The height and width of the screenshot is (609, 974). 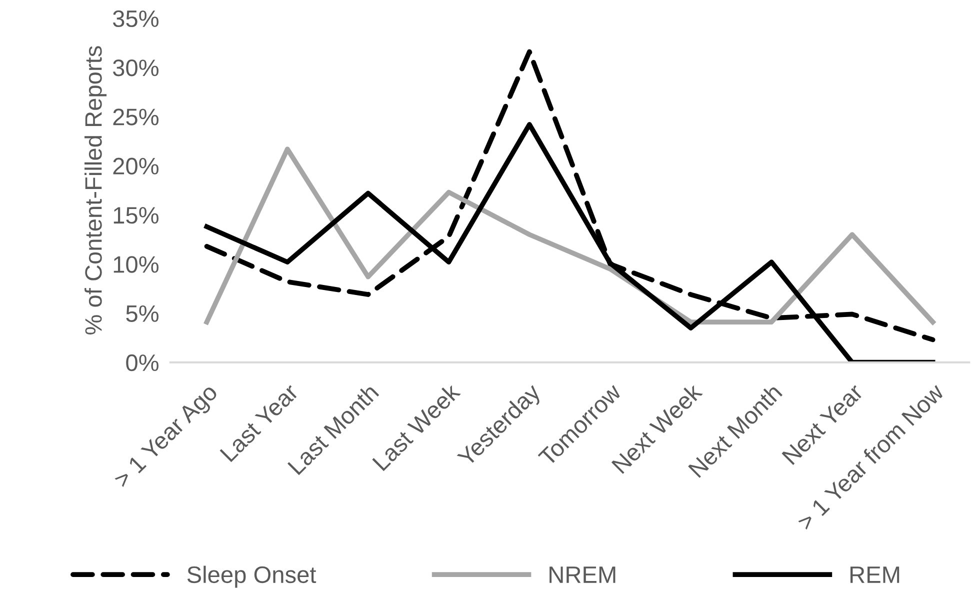 I want to click on x-tick-label: Last Year, so click(x=260, y=422).